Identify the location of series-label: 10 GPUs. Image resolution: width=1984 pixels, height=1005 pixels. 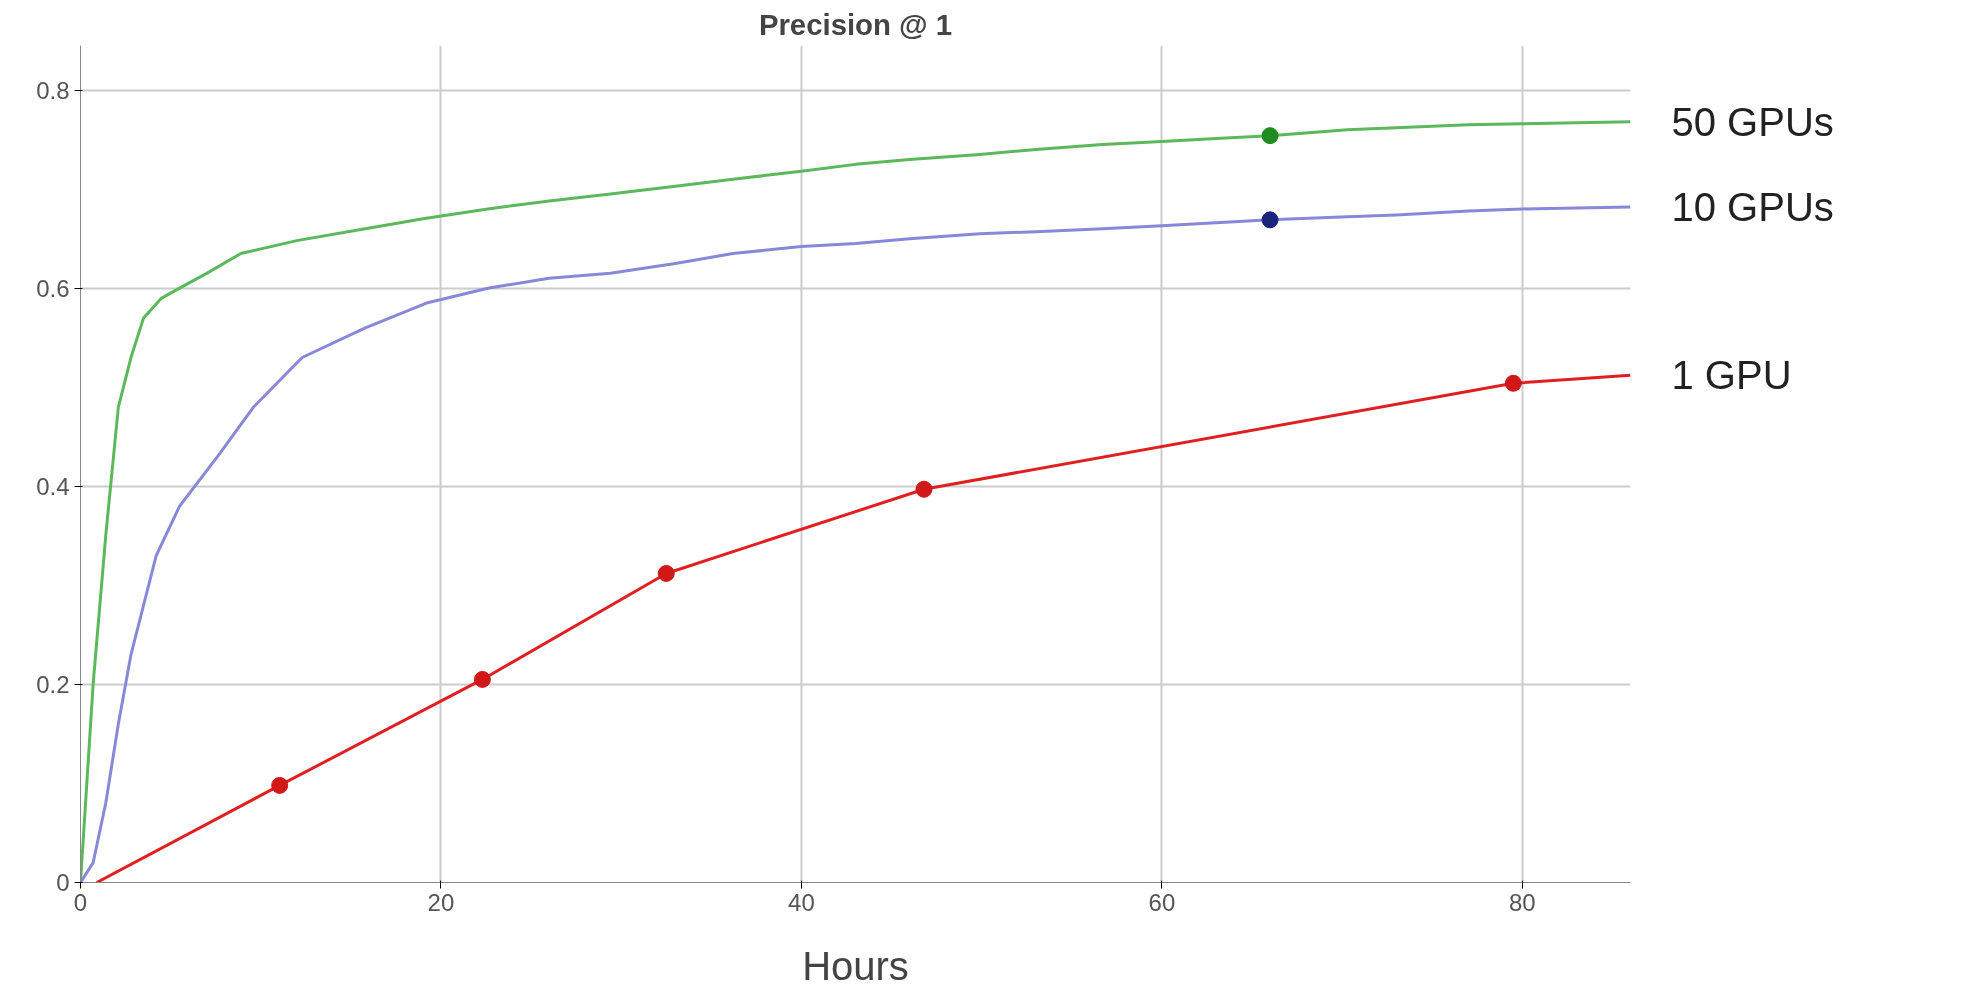
(1752, 206).